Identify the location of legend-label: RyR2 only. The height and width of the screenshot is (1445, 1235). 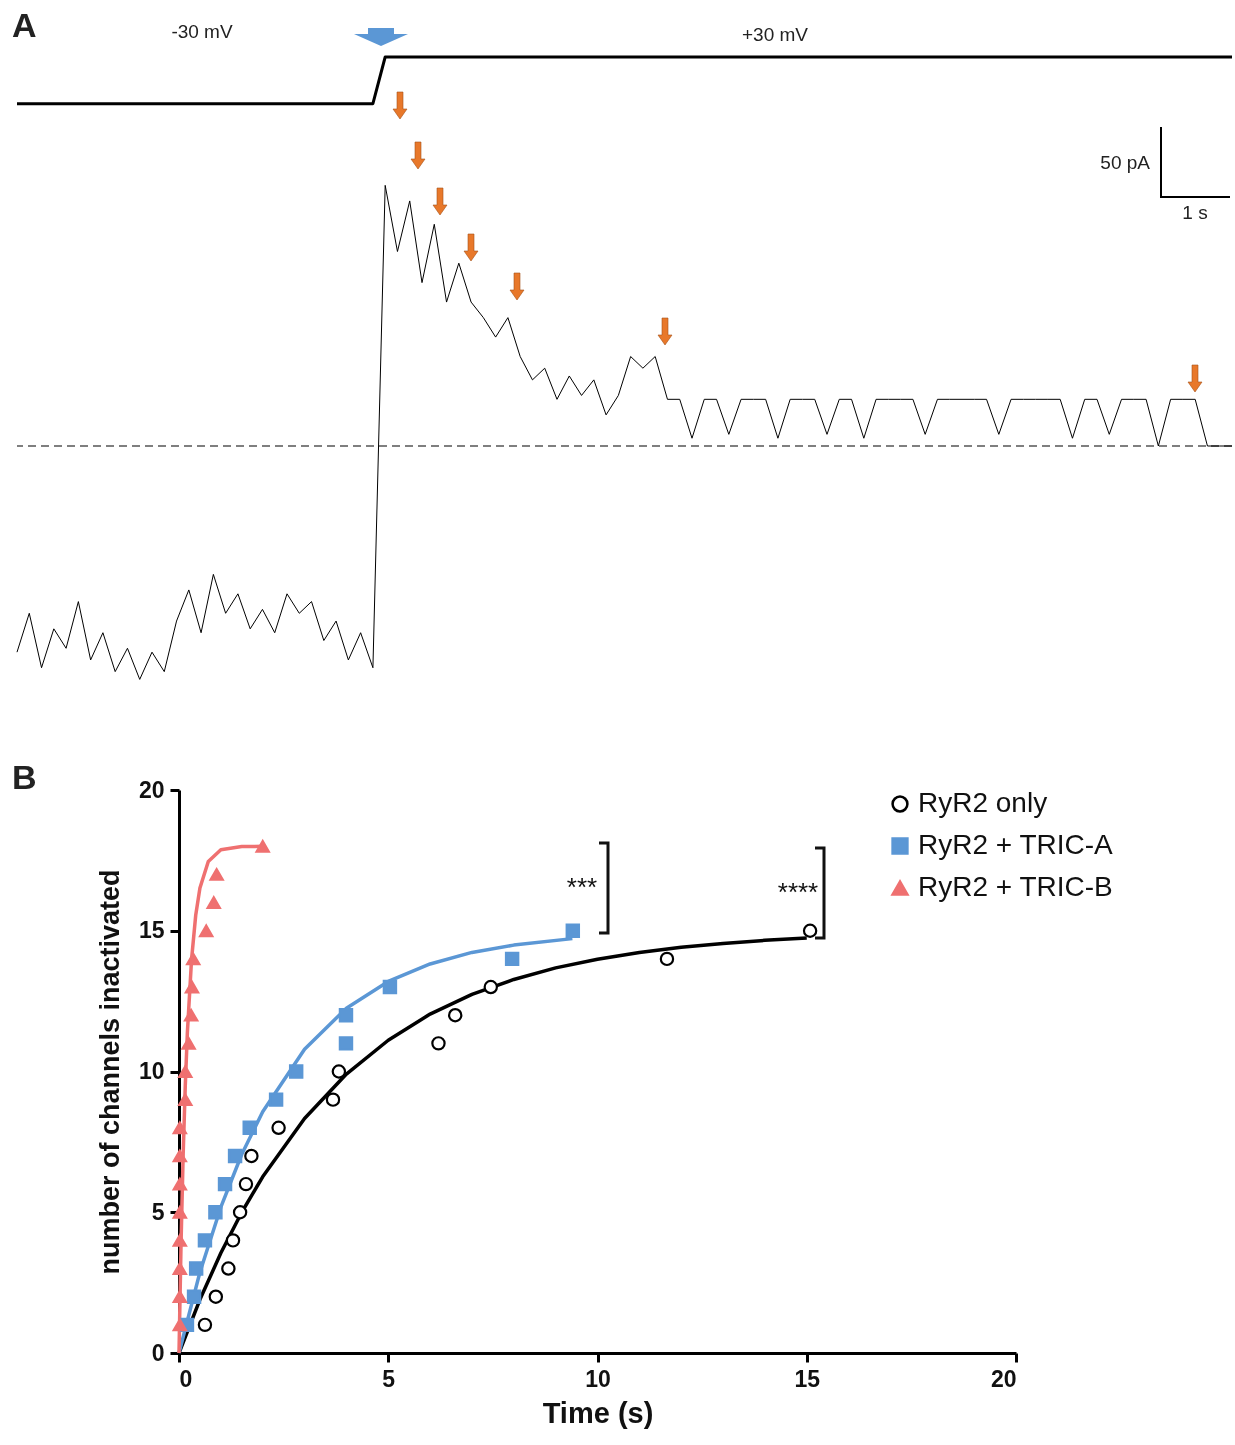
(983, 802).